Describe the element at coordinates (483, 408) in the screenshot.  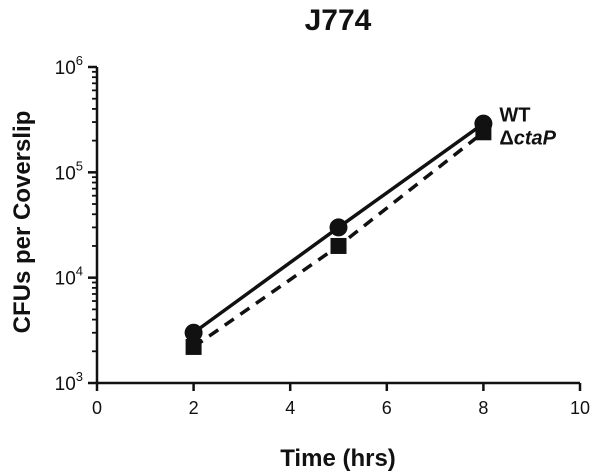
I see `x-tick-label: 8` at that location.